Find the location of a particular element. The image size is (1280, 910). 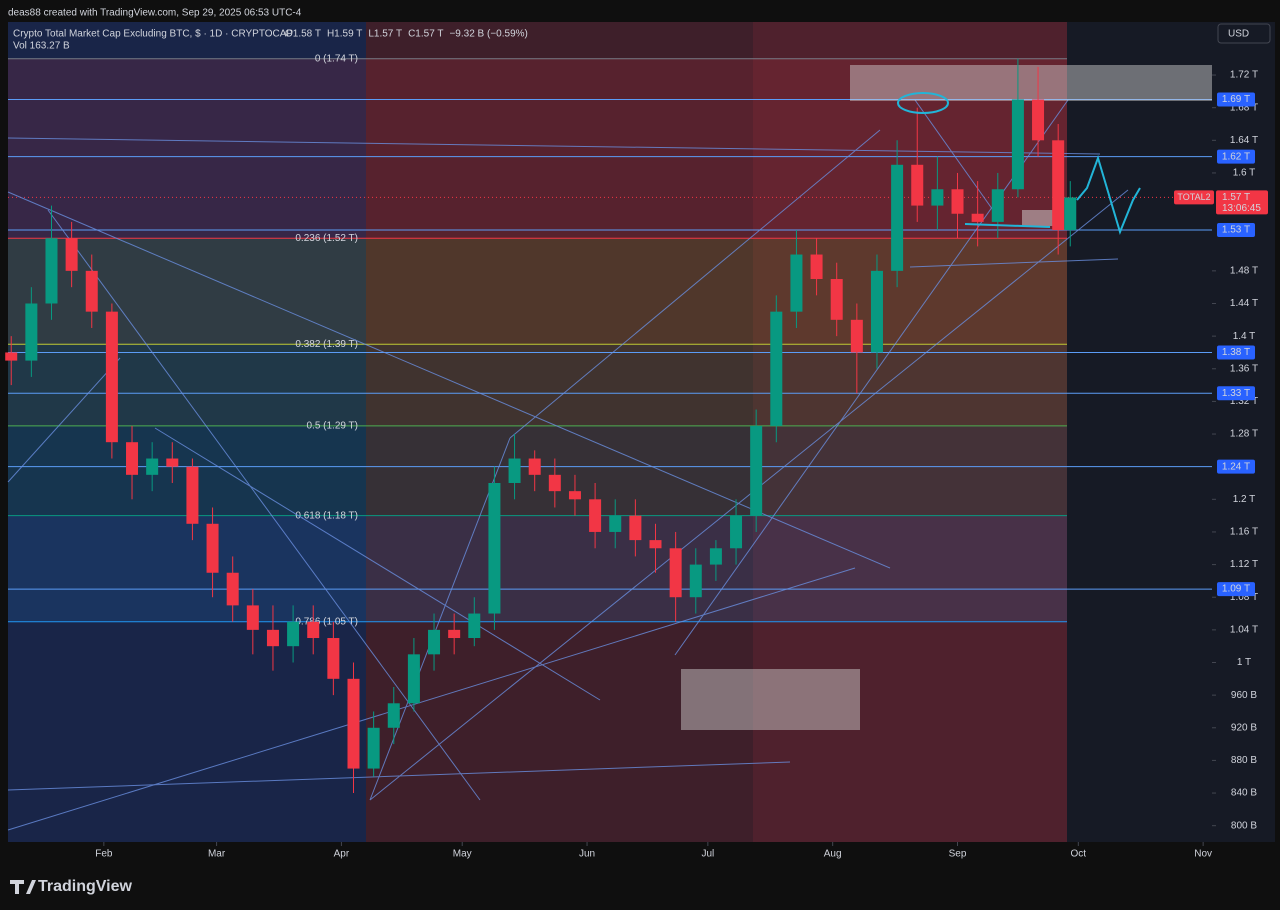

currency: USD is located at coordinates (1238, 34).